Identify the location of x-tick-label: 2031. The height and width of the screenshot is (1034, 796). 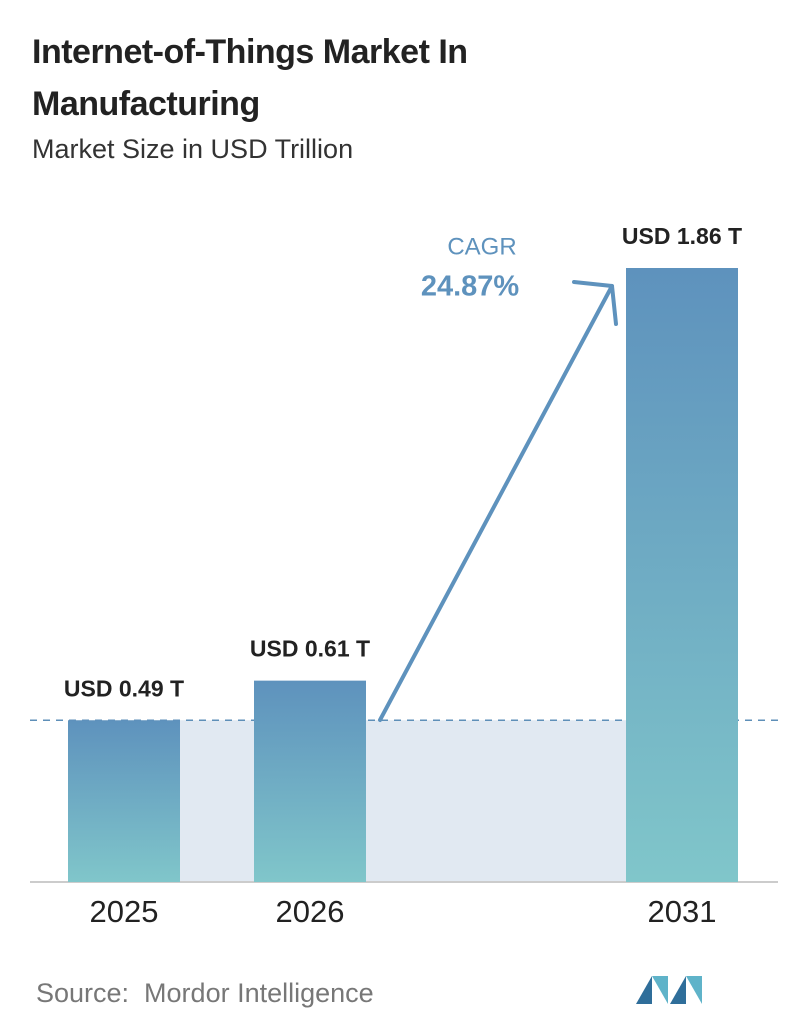
(682, 911).